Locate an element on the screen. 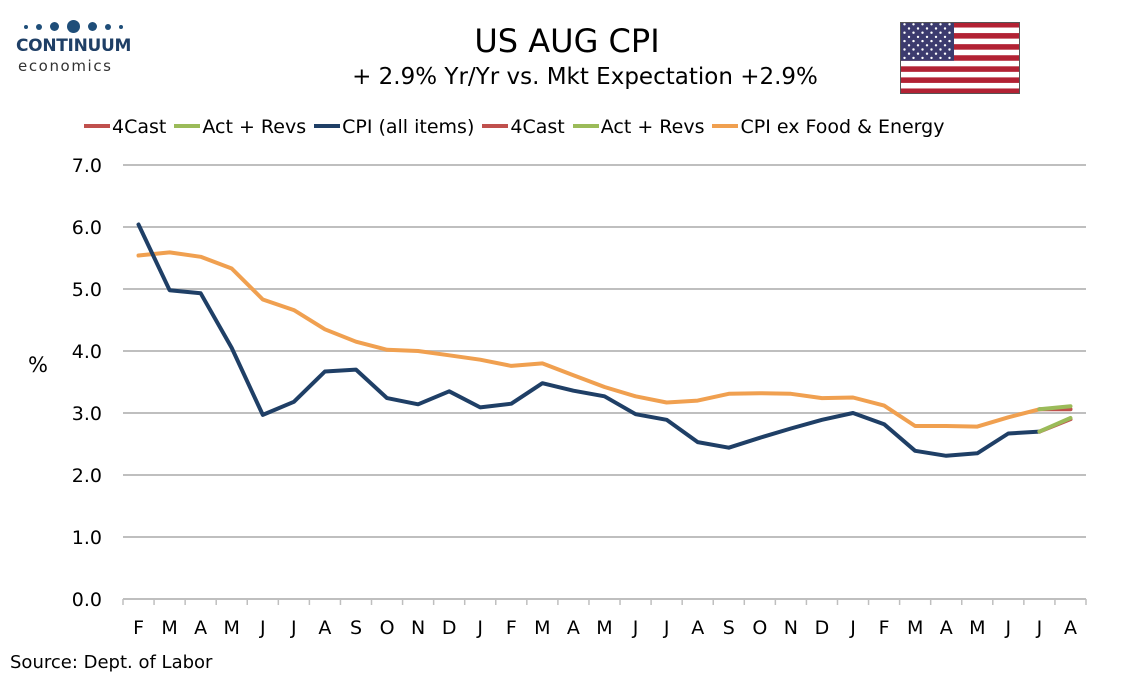  us-flag-icon is located at coordinates (960, 58).